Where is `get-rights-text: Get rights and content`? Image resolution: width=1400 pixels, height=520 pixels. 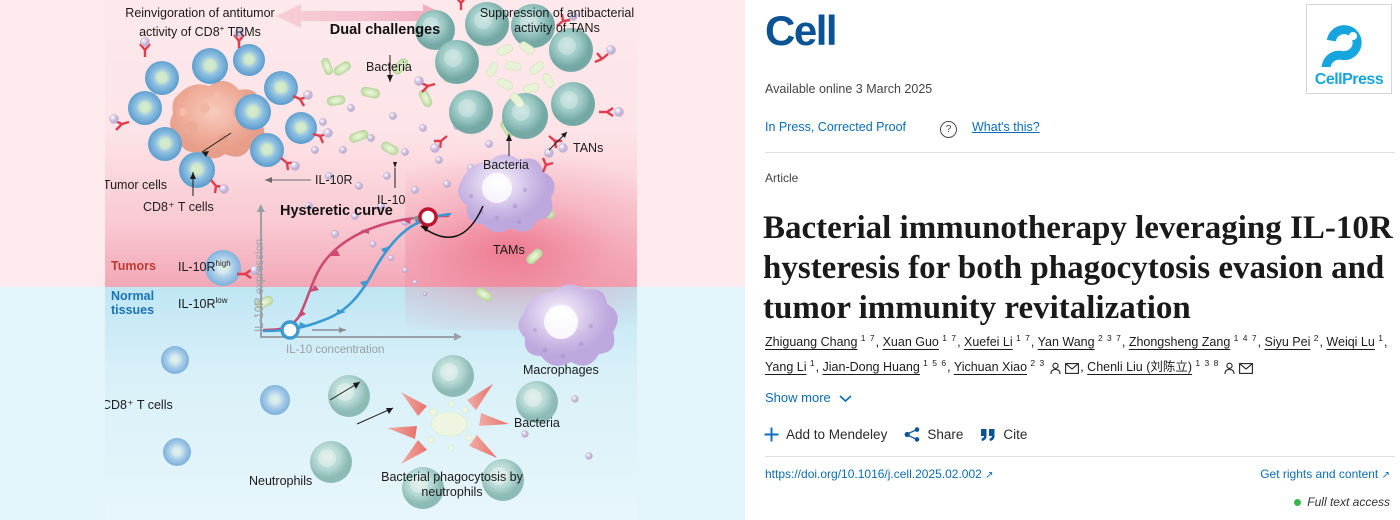 get-rights-text: Get rights and content is located at coordinates (1319, 474).